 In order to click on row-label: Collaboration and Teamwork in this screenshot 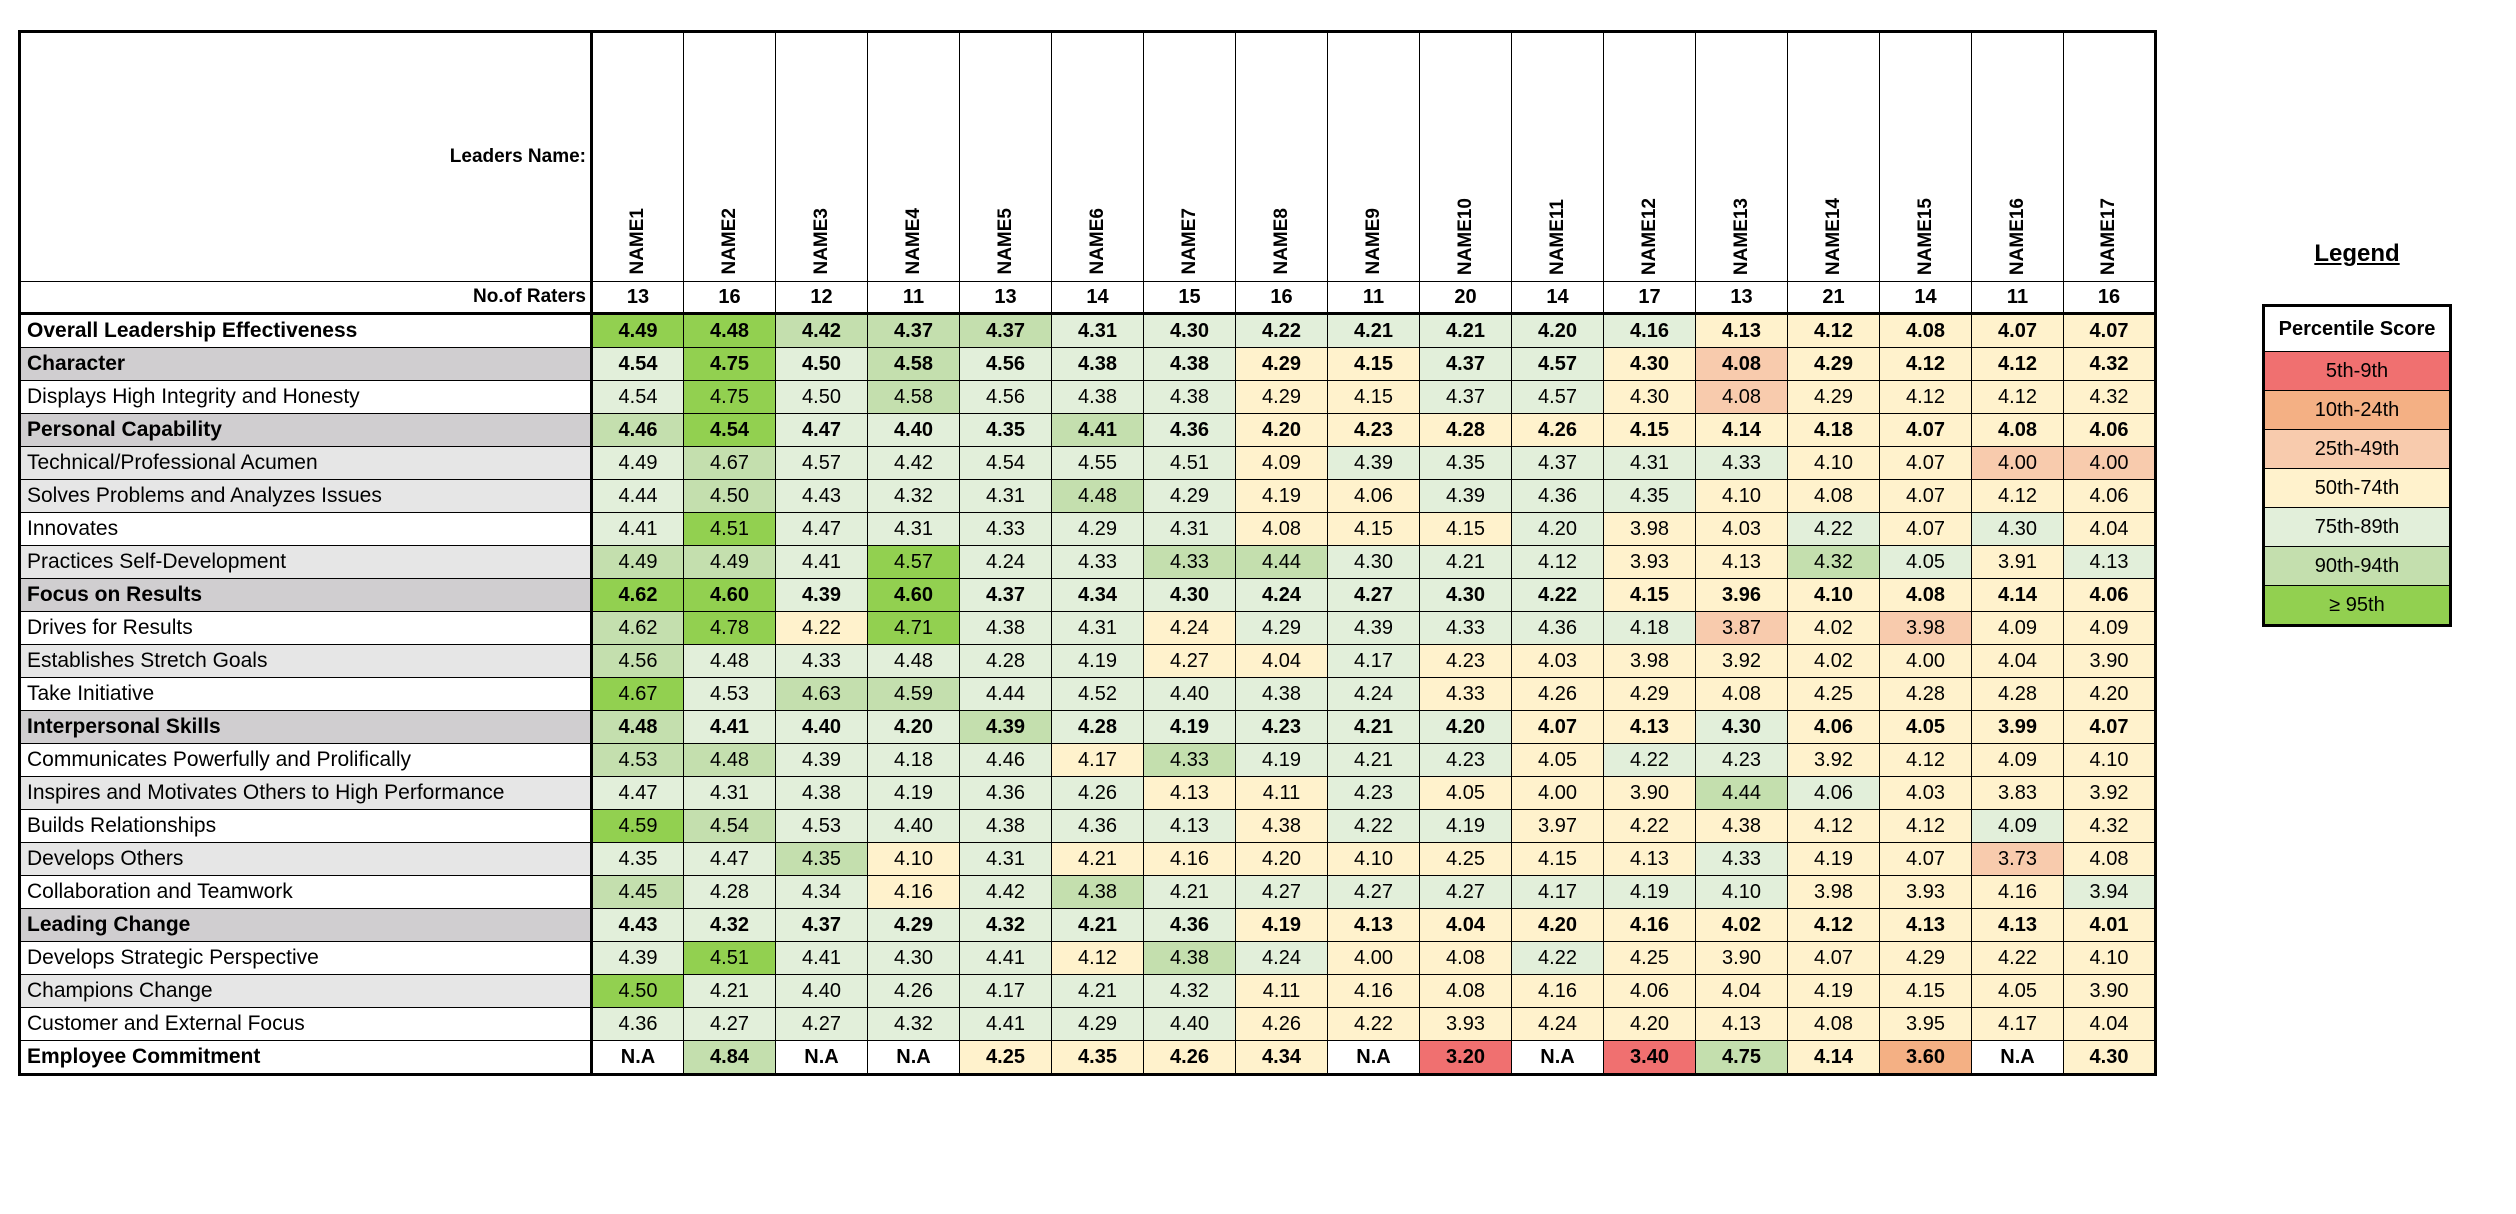, I will do `click(306, 892)`.